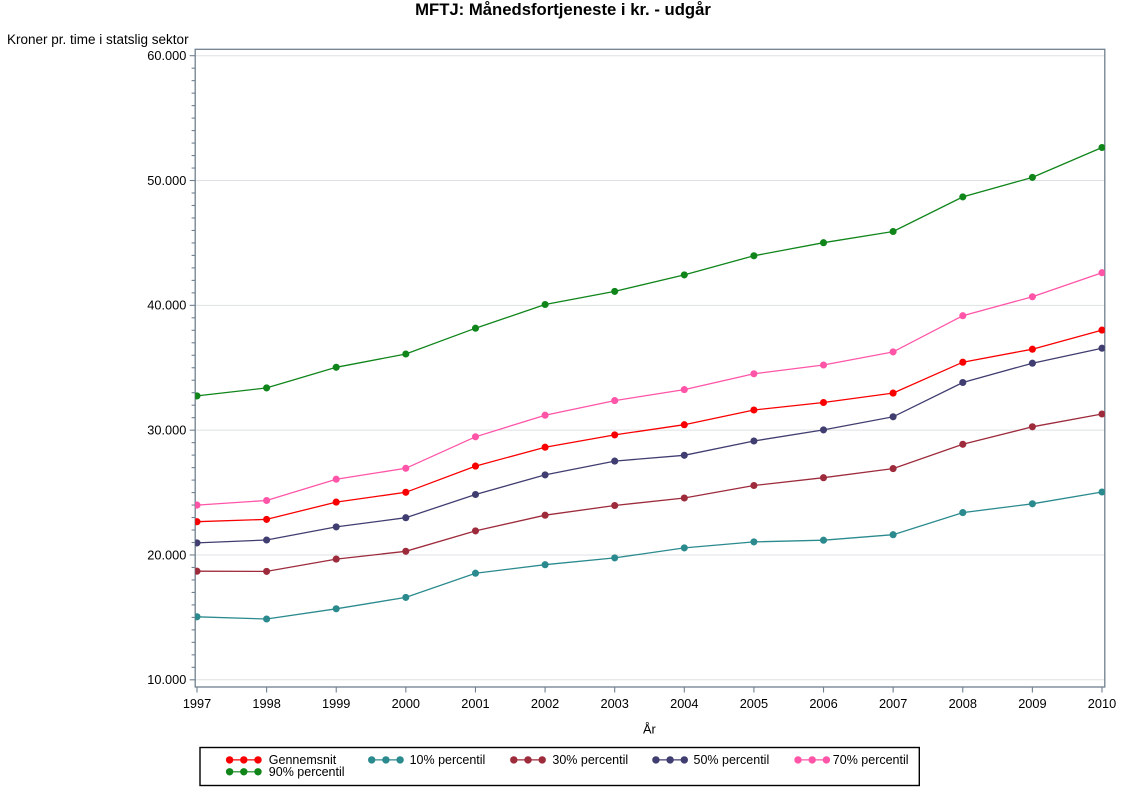  Describe the element at coordinates (406, 703) in the screenshot. I see `svg-text: 2000` at that location.